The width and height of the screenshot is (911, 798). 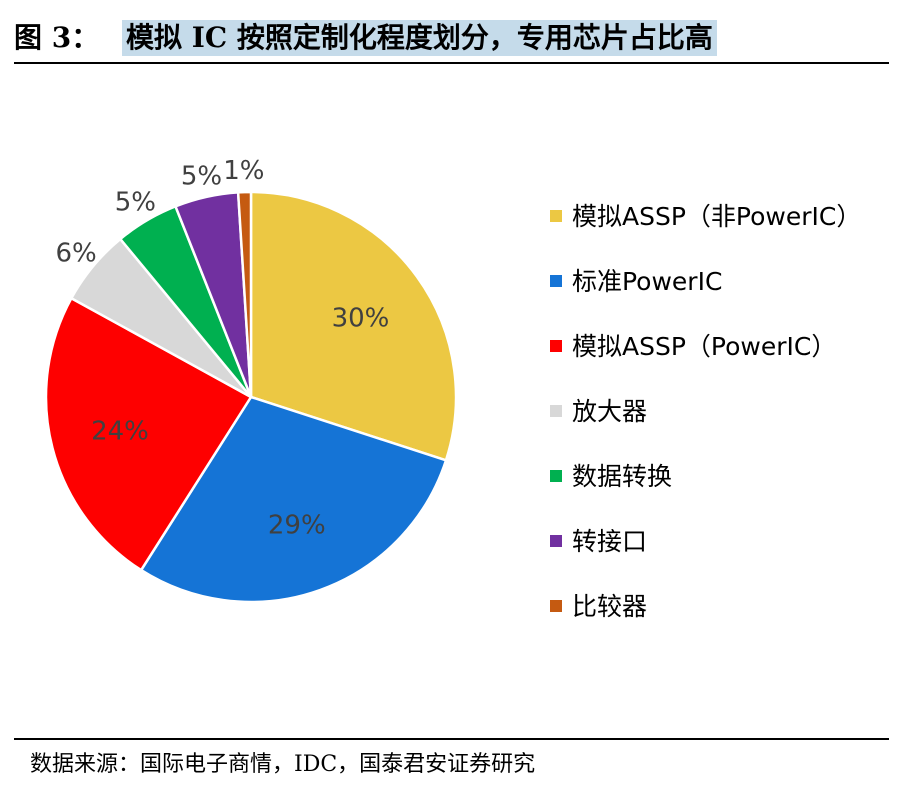 I want to click on legend-label: 放大器, so click(x=609, y=411).